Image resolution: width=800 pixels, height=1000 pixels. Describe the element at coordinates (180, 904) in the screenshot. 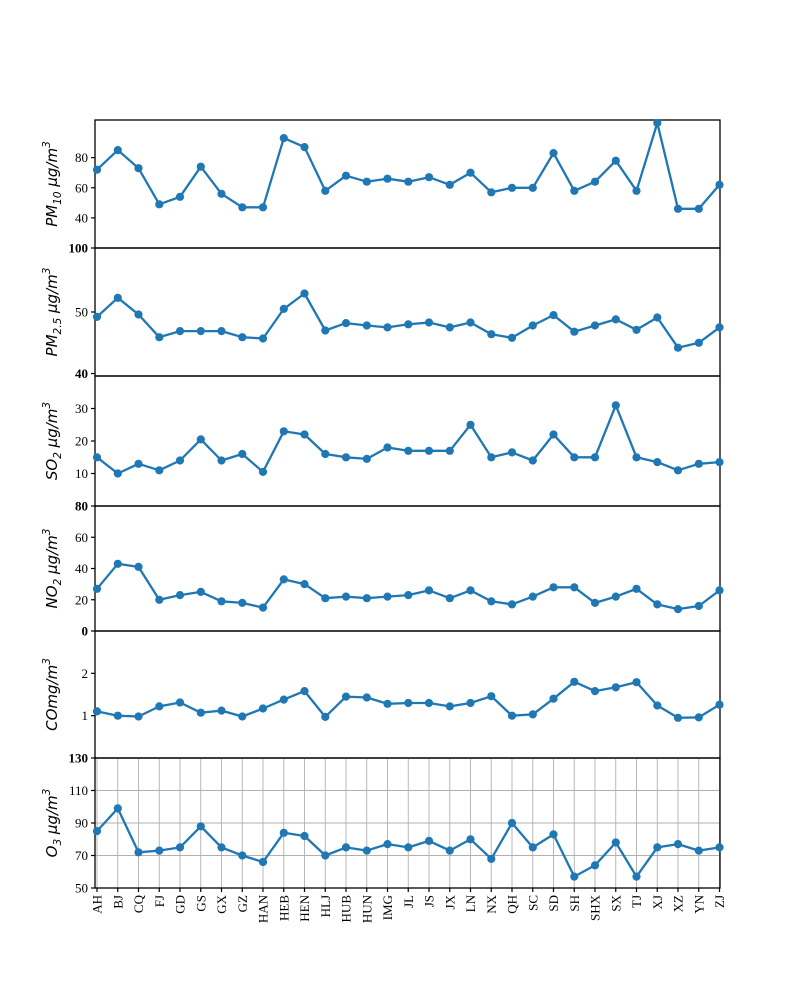

I see `x-tick-label: GD` at that location.